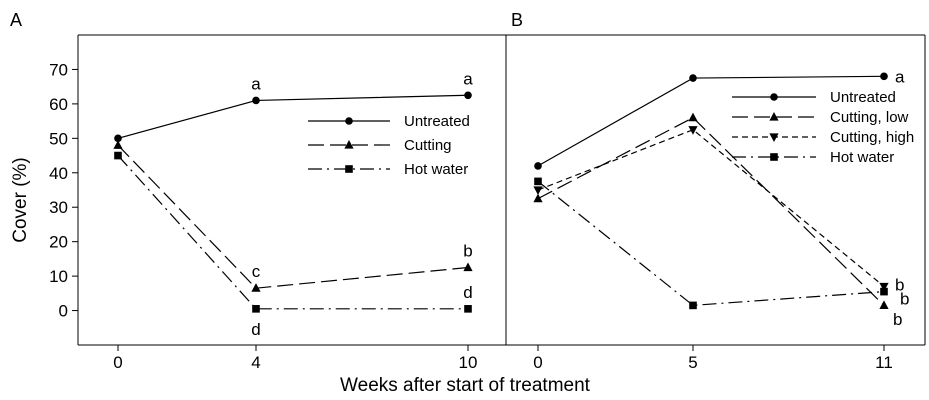  Describe the element at coordinates (692, 362) in the screenshot. I see `x-tick-label: 5` at that location.